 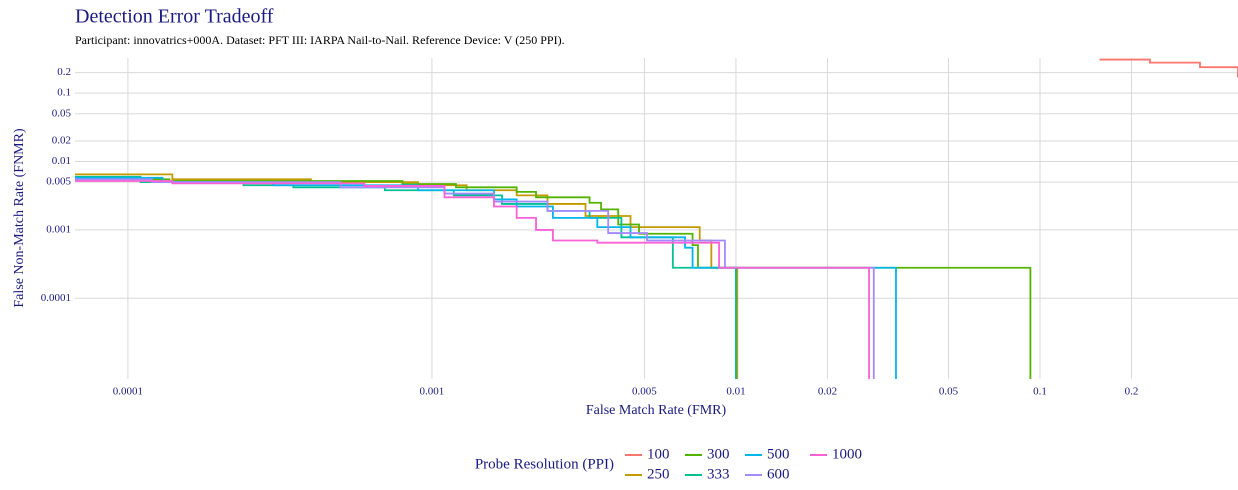 I want to click on x-tick-label: 0.0001, so click(x=128, y=392).